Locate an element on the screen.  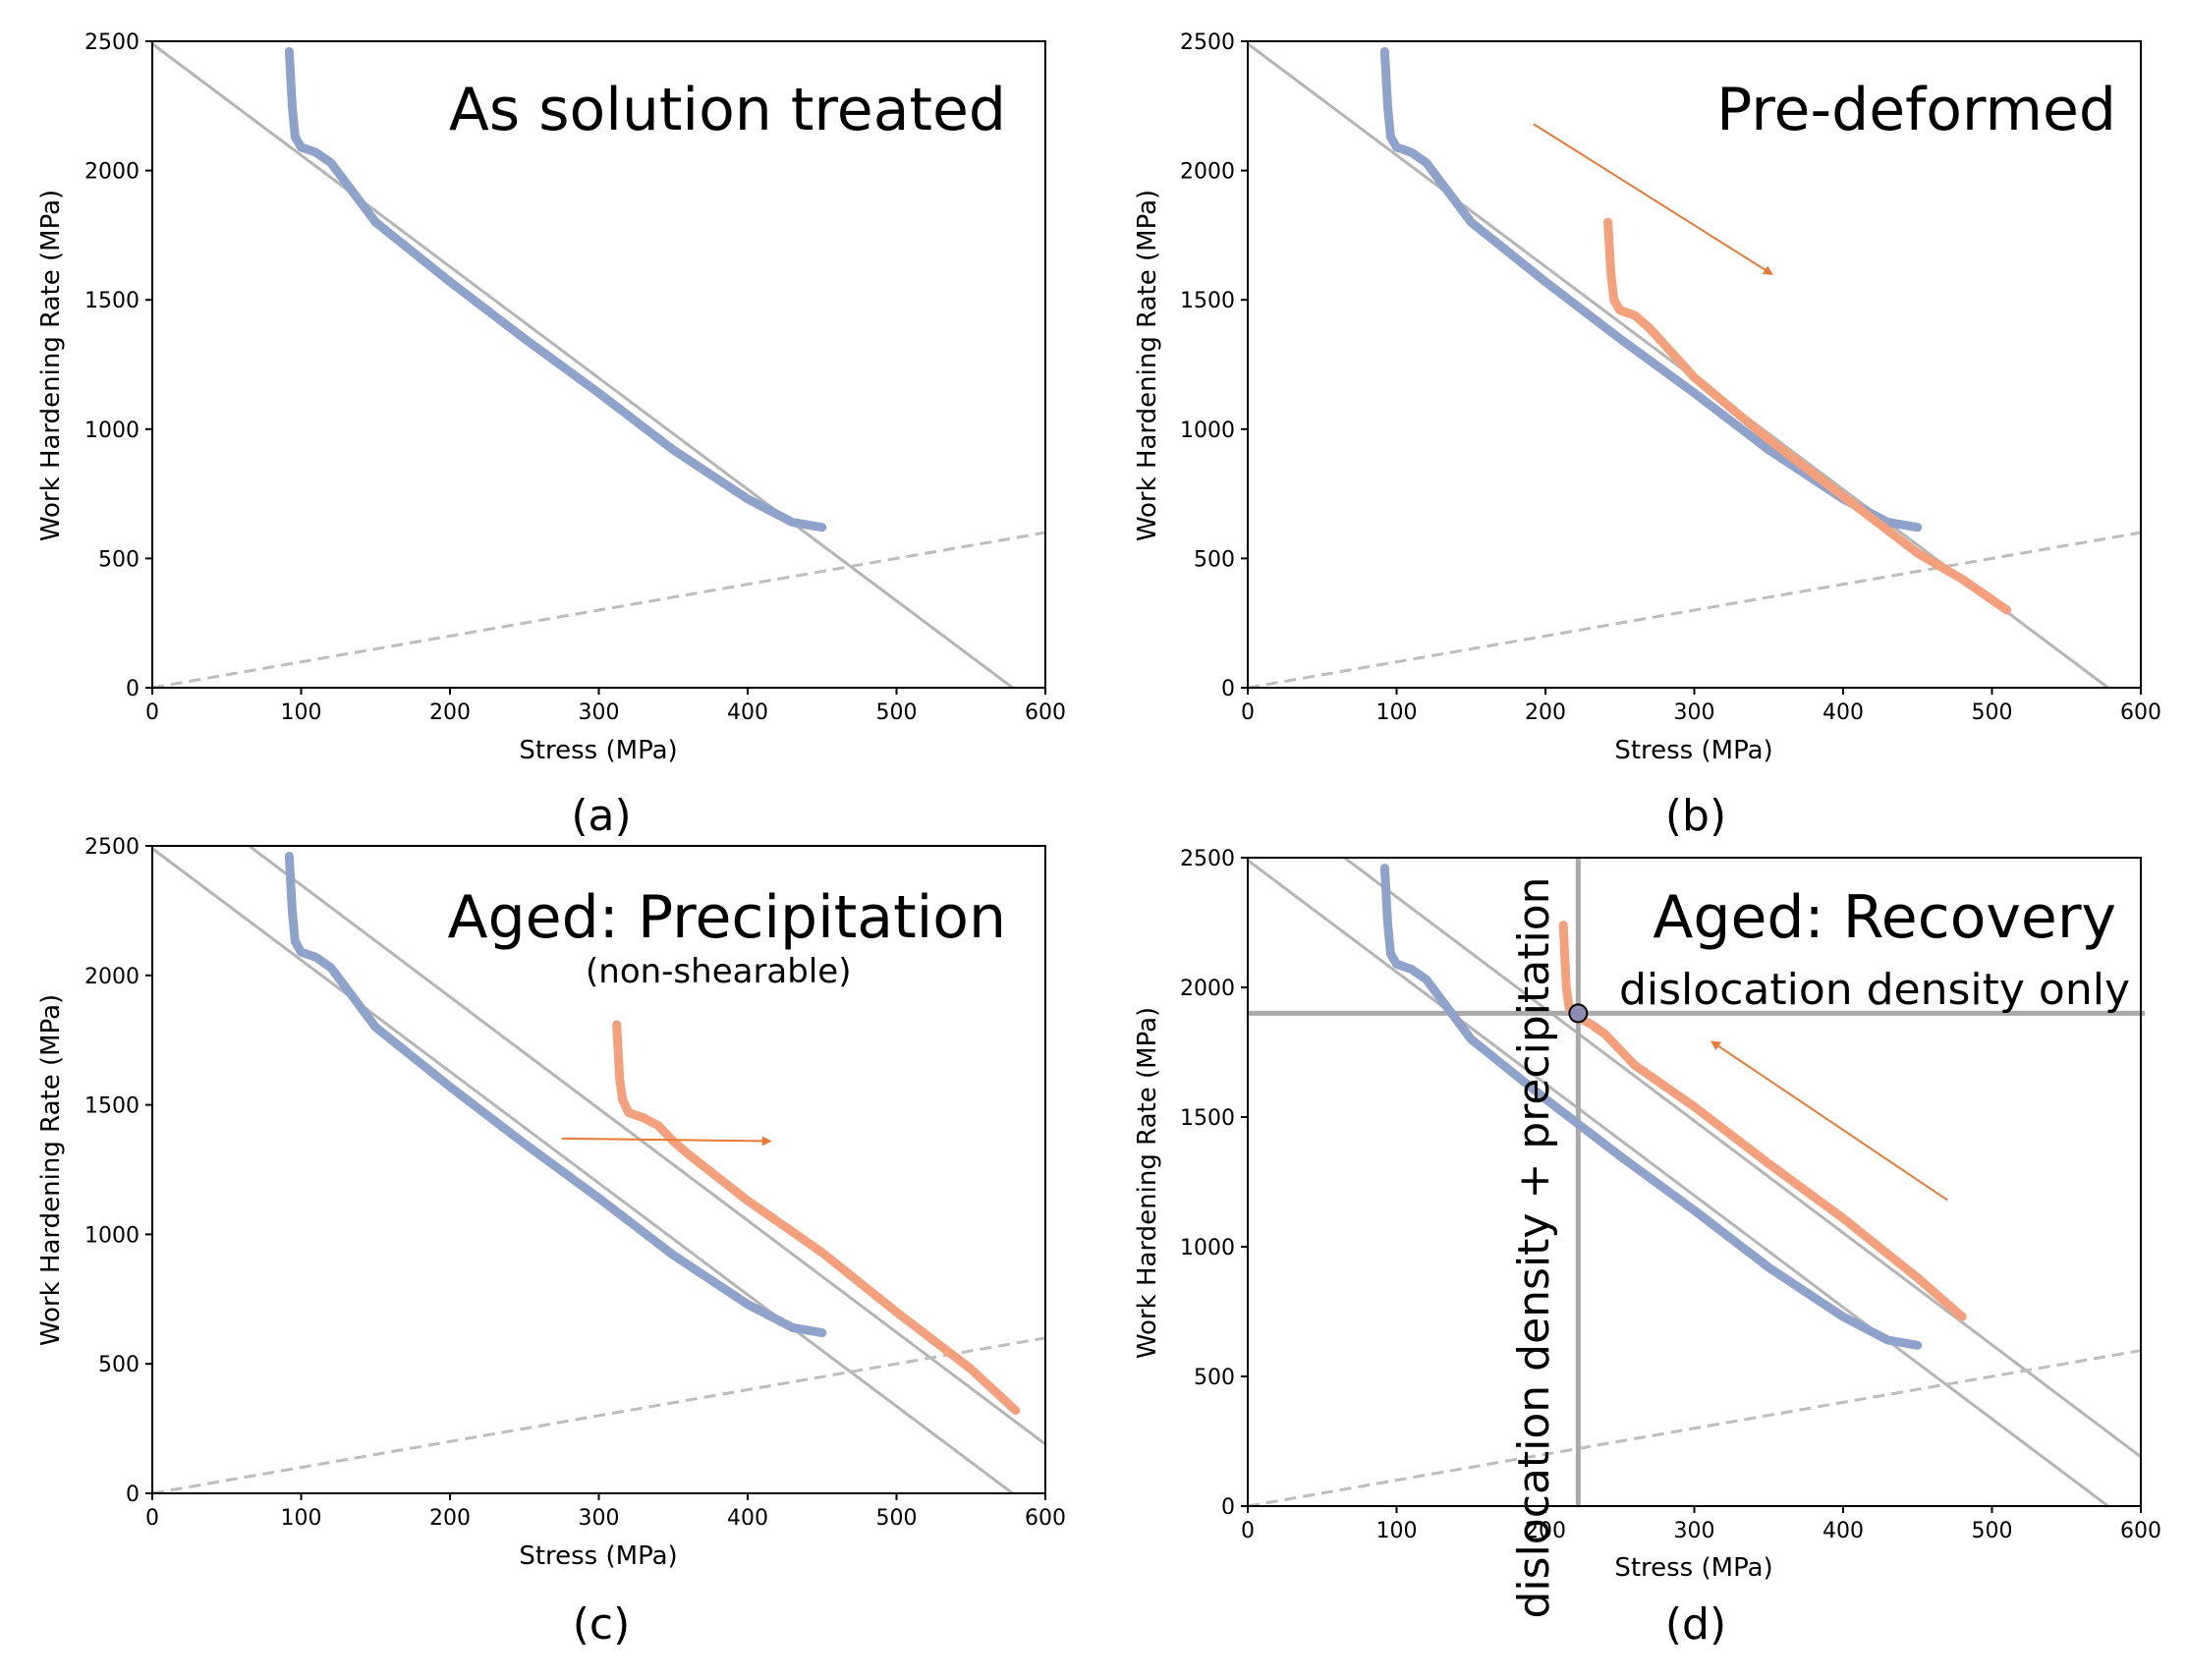
panel-label: (b) is located at coordinates (1695, 816).